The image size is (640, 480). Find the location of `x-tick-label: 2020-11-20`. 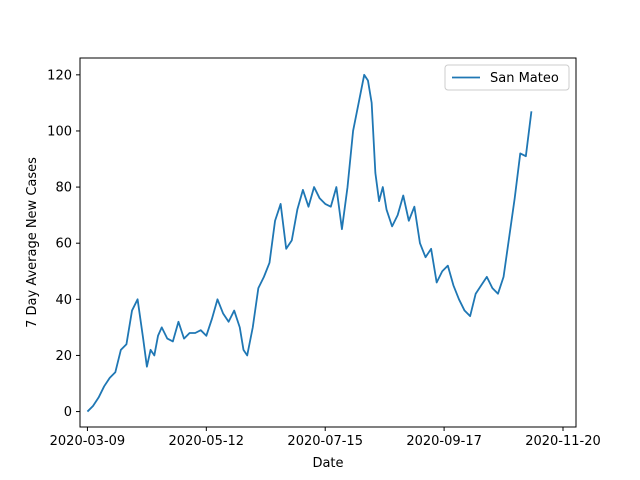

x-tick-label: 2020-11-20 is located at coordinates (563, 441).